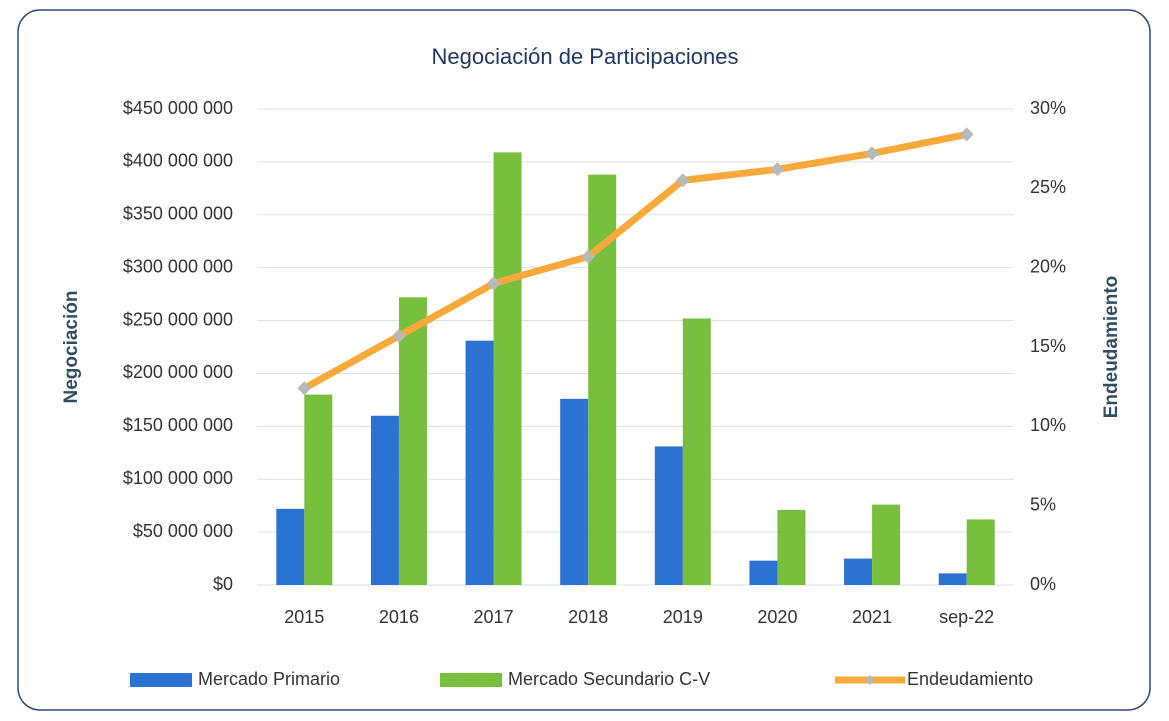 This screenshot has width=1169, height=721. I want to click on chart-title: Negociación de Participaciones, so click(585, 56).